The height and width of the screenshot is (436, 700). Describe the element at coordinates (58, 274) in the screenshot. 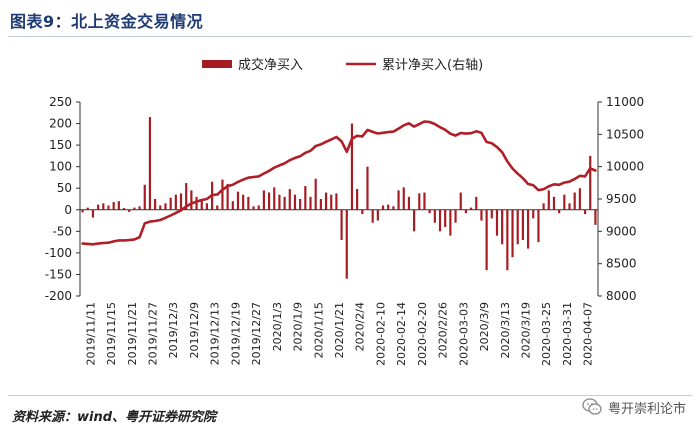

I see `left-tick-label: -150` at that location.